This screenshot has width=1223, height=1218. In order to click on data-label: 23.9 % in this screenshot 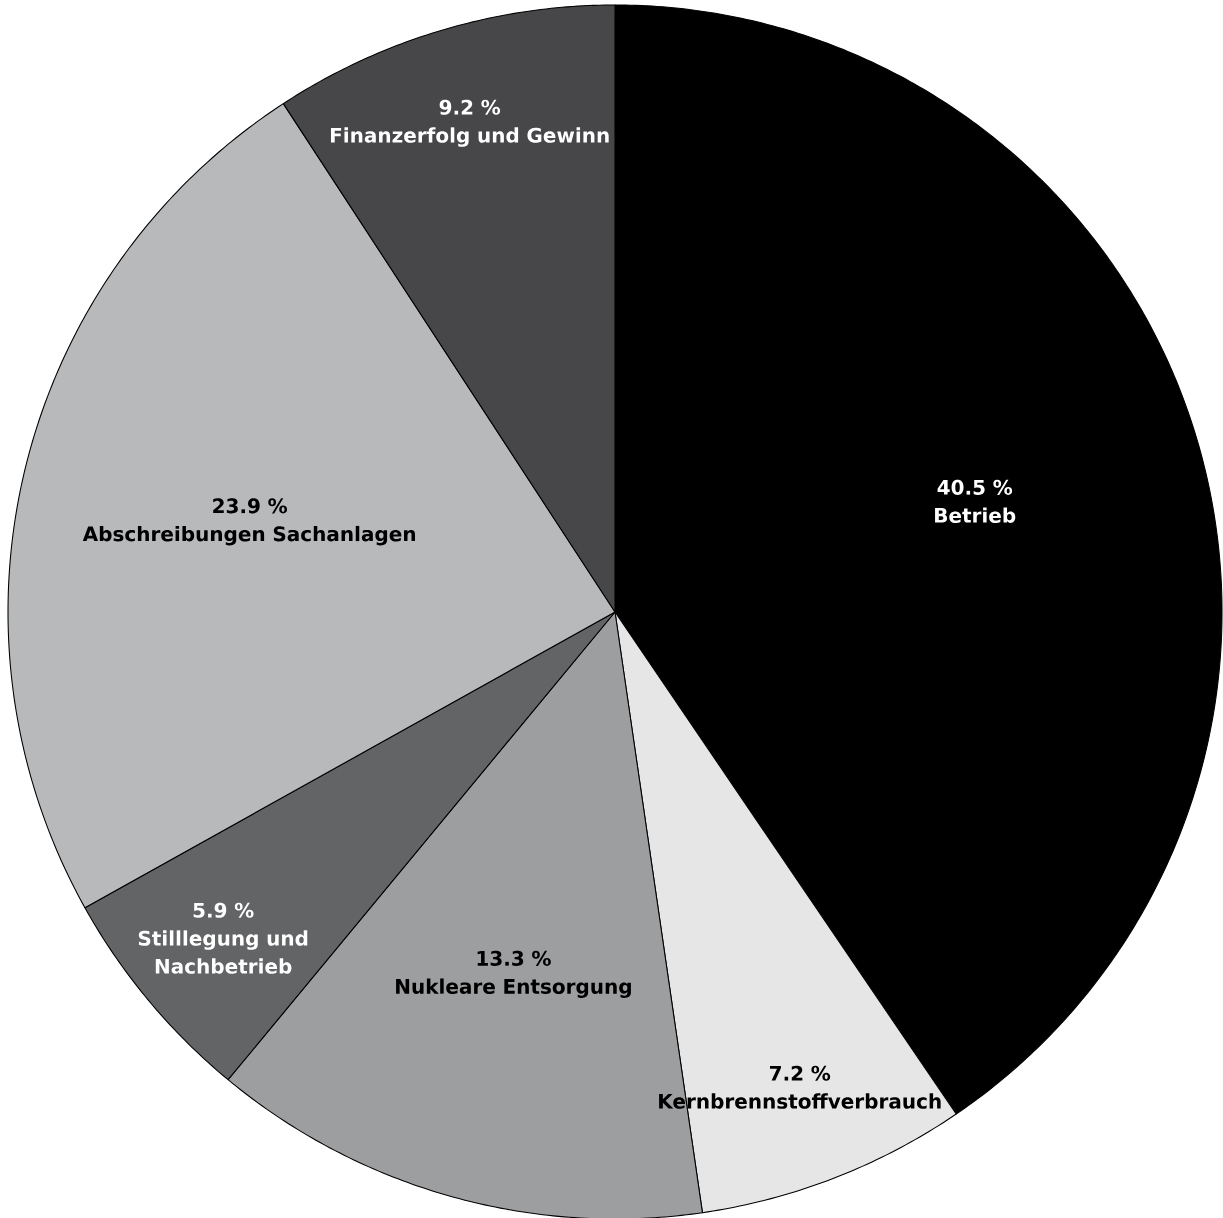, I will do `click(250, 506)`.